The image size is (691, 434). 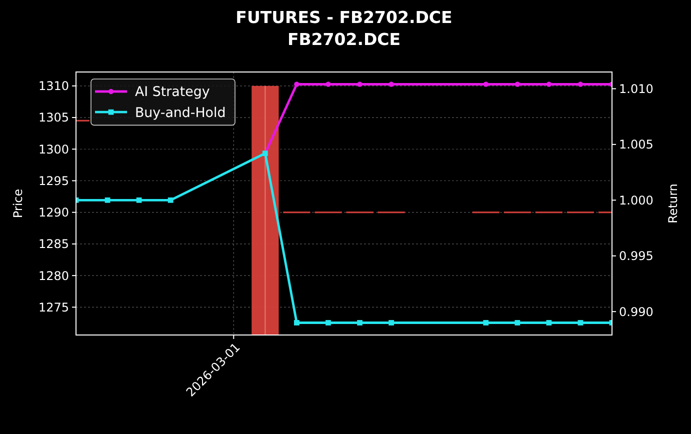 What do you see at coordinates (344, 39) in the screenshot?
I see `chart-subtitle: FB2702.DCE` at bounding box center [344, 39].